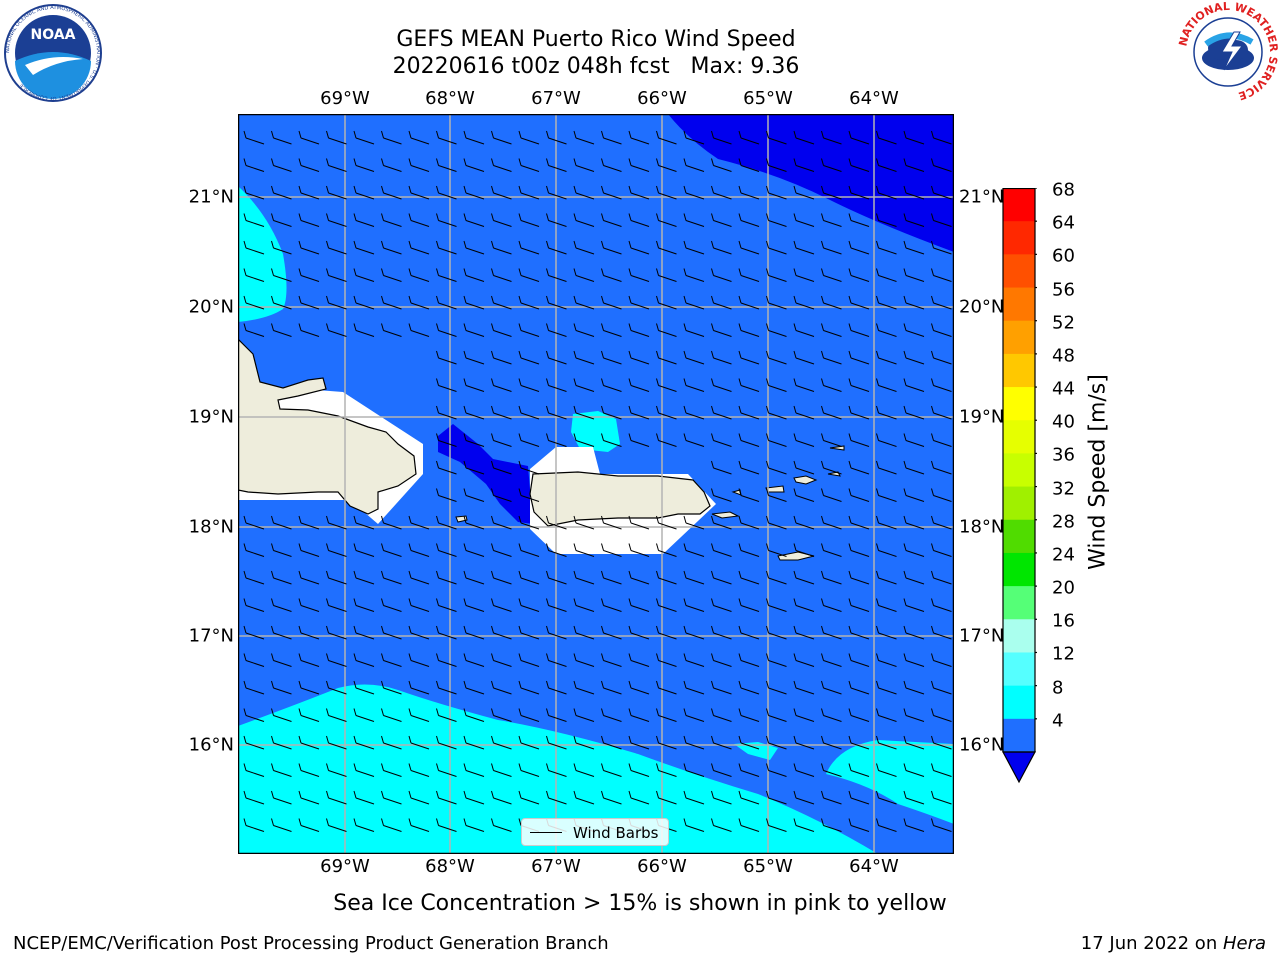 The width and height of the screenshot is (1280, 960). I want to click on lat-label-right: 19°N, so click(982, 417).